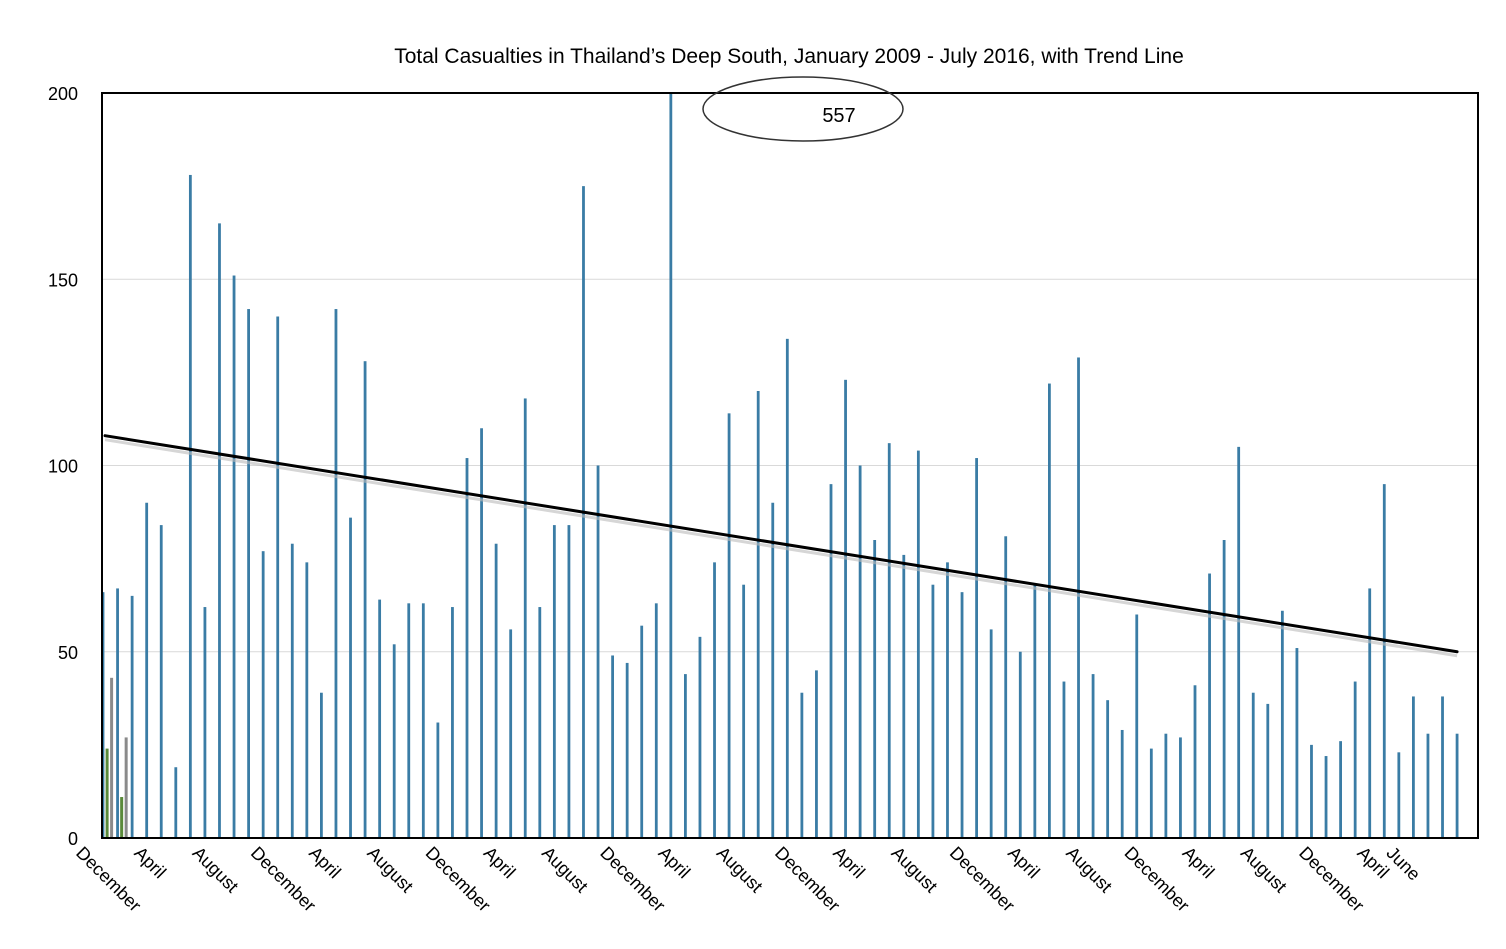 Image resolution: width=1506 pixels, height=949 pixels. I want to click on annotation-ellipse, so click(803, 109).